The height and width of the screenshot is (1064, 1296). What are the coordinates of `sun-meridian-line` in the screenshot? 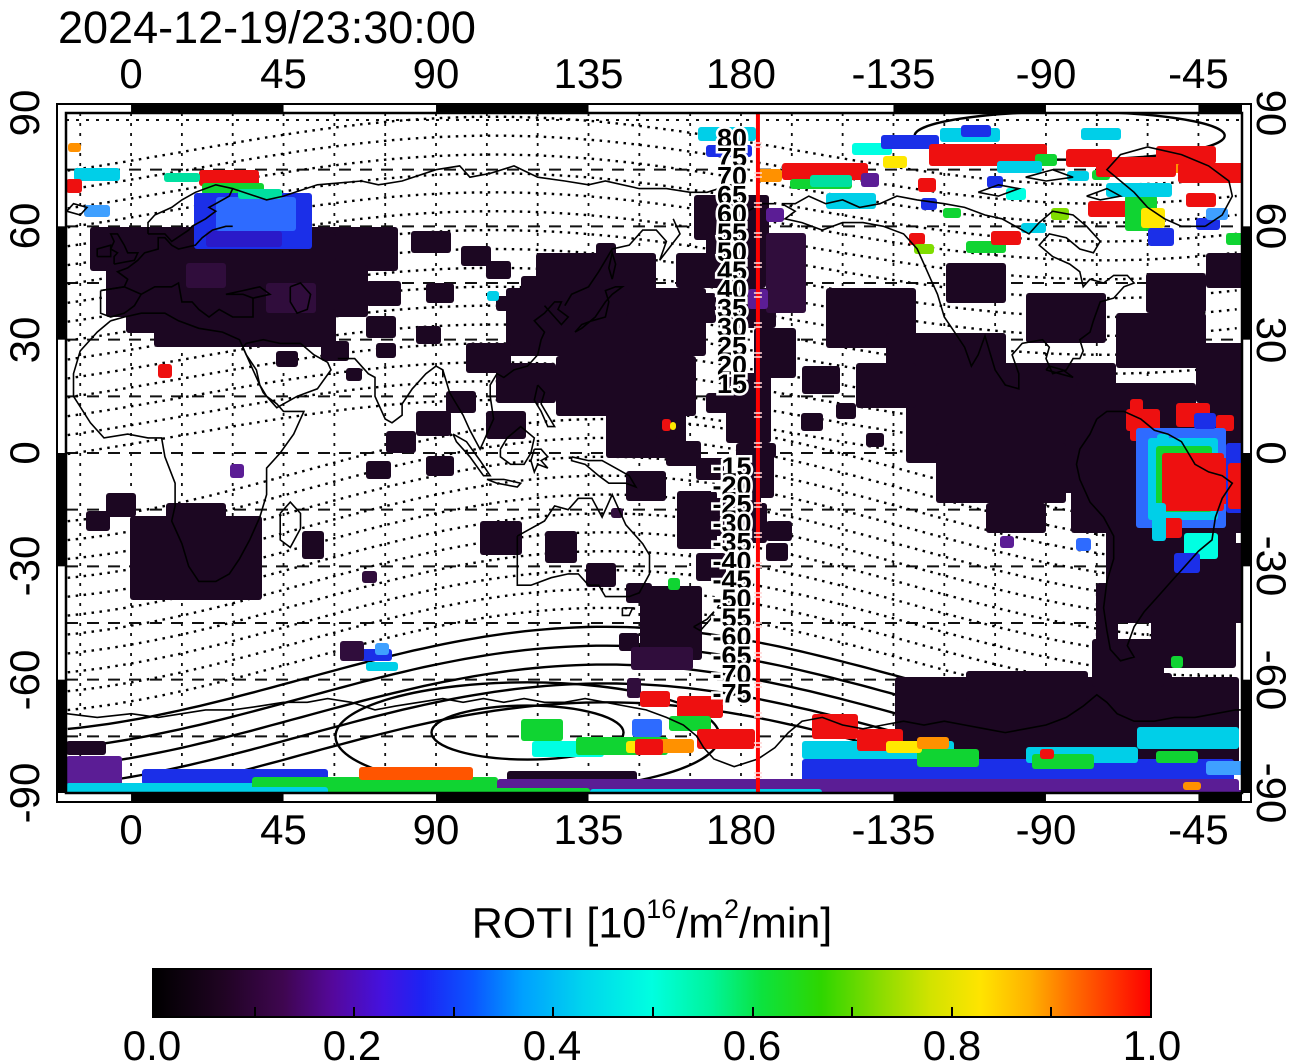 It's located at (757, 453).